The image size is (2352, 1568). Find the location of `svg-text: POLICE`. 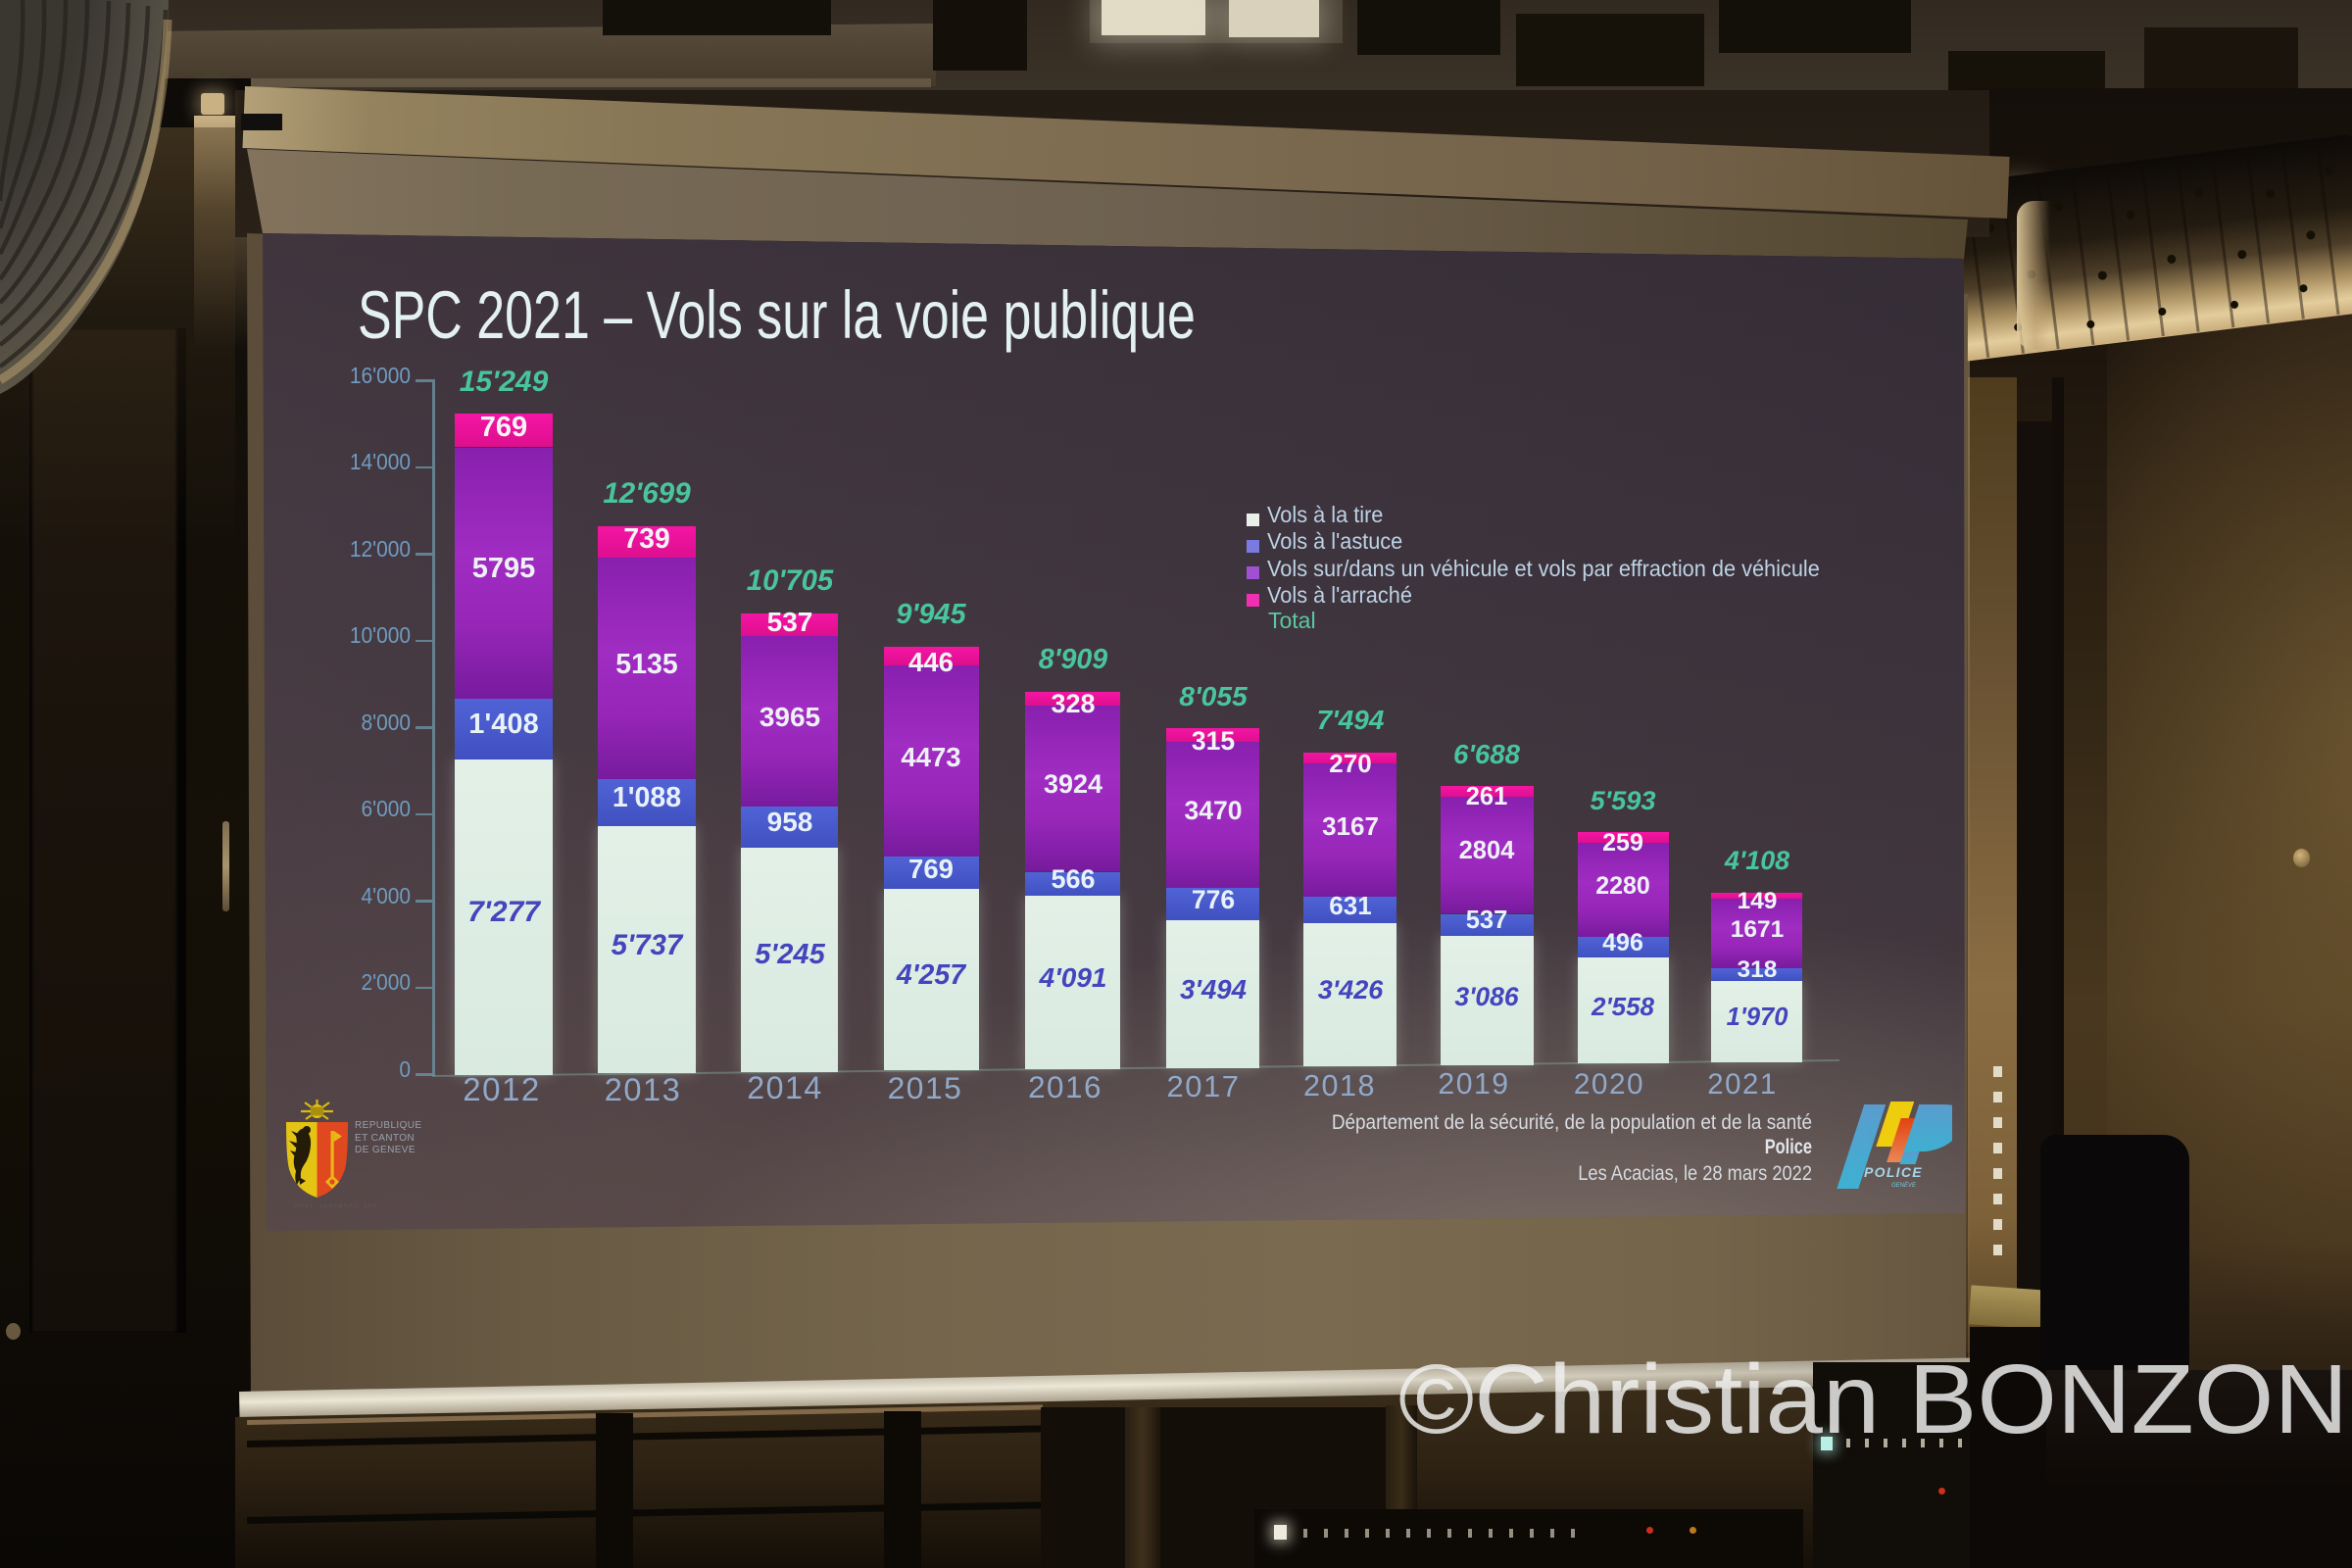

svg-text: POLICE is located at coordinates (1893, 1172).